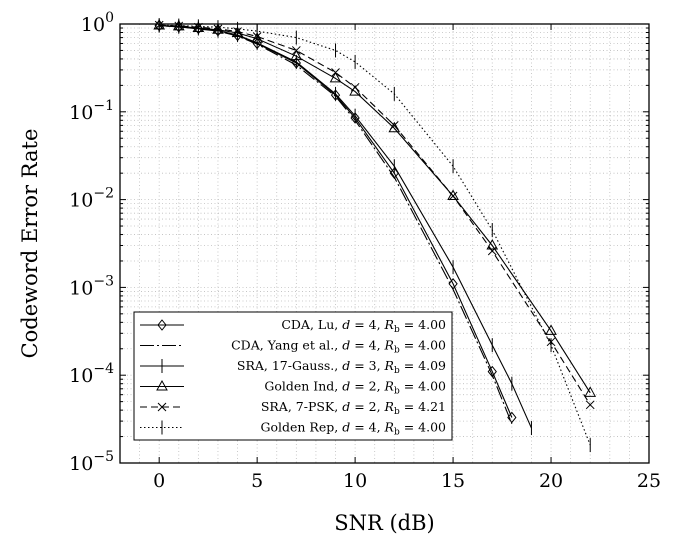 The width and height of the screenshot is (677, 539). Describe the element at coordinates (91, 199) in the screenshot. I see `y-tick-label: 10⁻²` at that location.